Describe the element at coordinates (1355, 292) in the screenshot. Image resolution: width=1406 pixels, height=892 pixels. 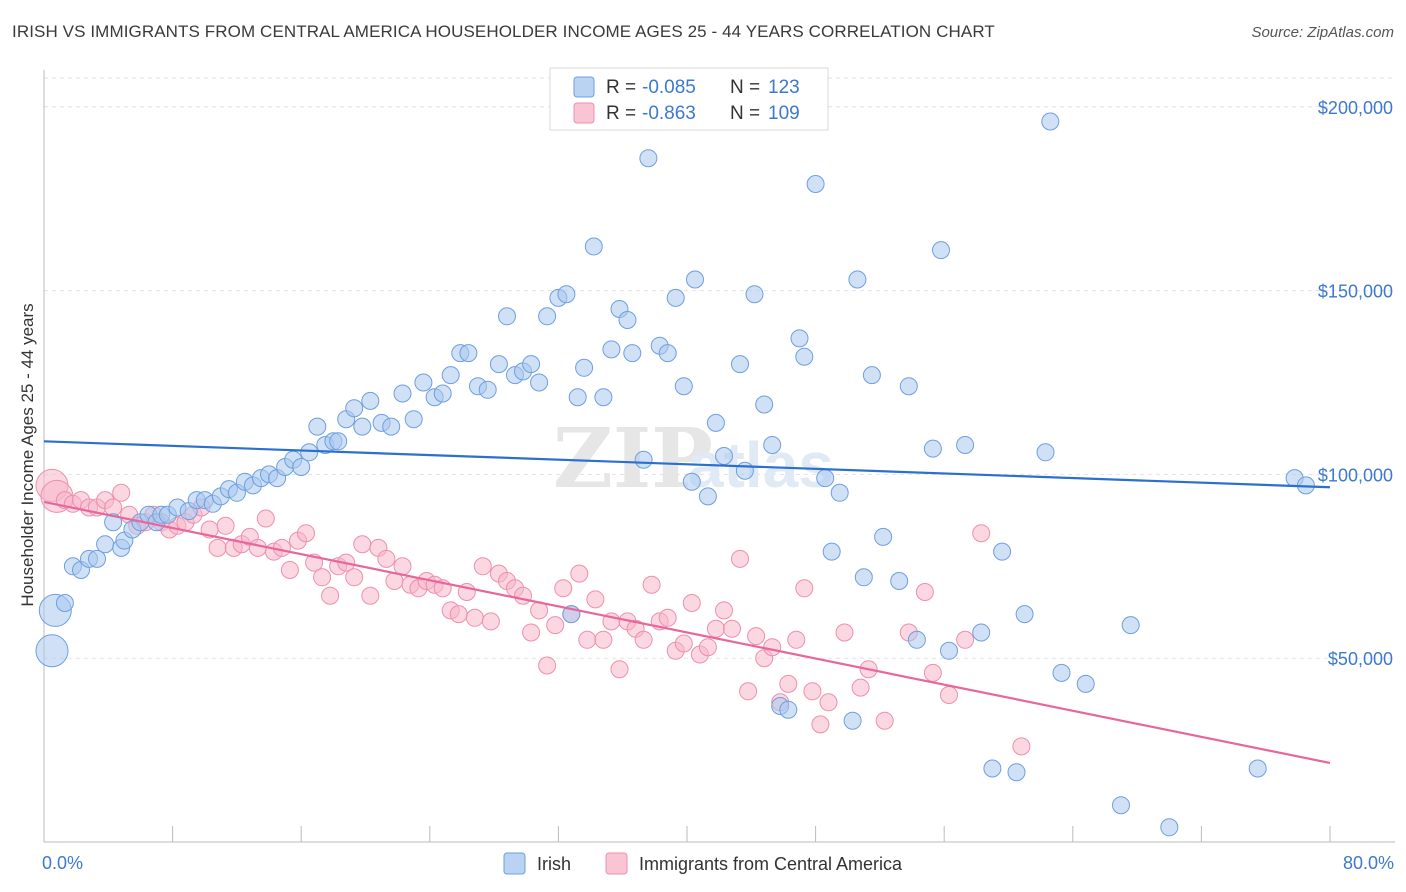
I see `y-tick-label: $150,000` at that location.